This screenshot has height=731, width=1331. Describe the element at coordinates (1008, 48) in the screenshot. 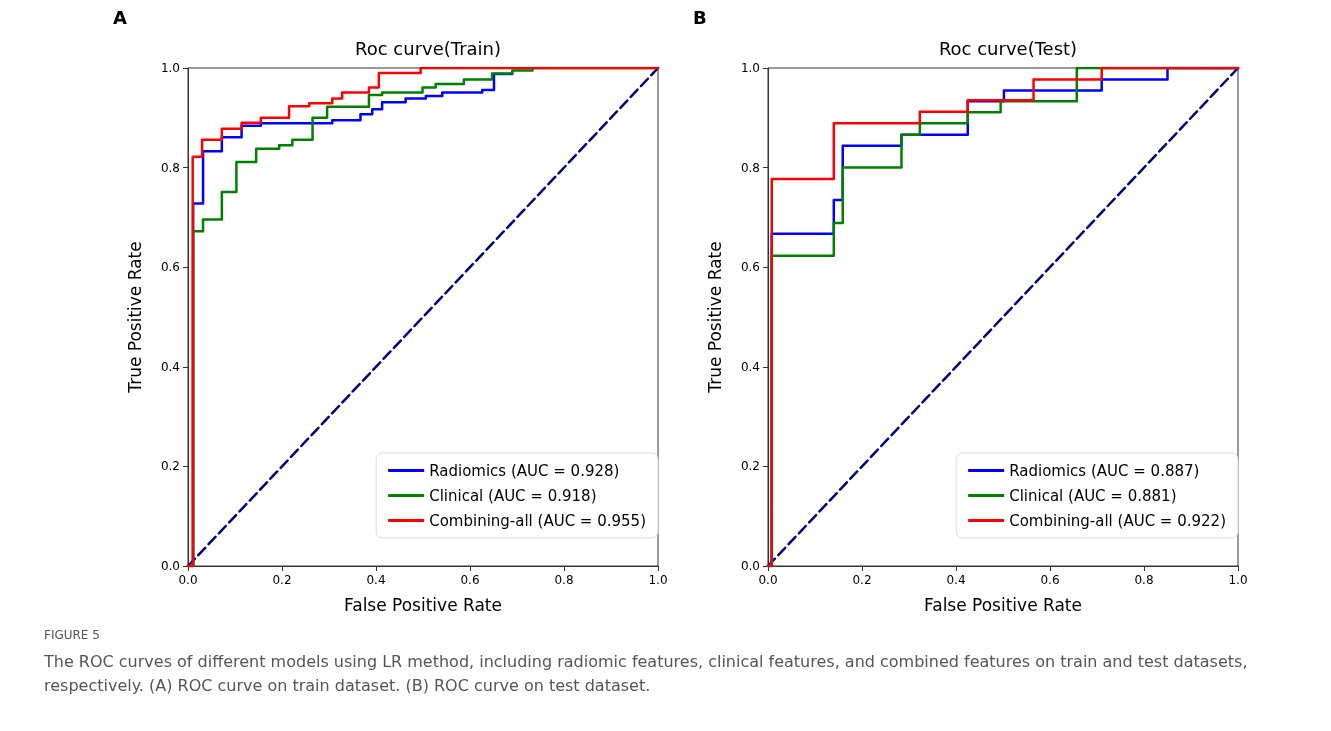

I see `chart-title: Roc curve(Test)` at that location.